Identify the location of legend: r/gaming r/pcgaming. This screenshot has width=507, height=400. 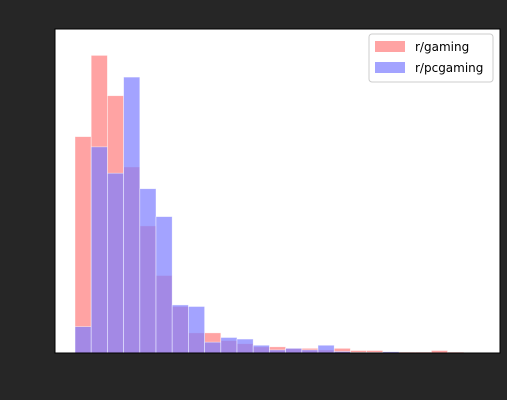
(431, 58).